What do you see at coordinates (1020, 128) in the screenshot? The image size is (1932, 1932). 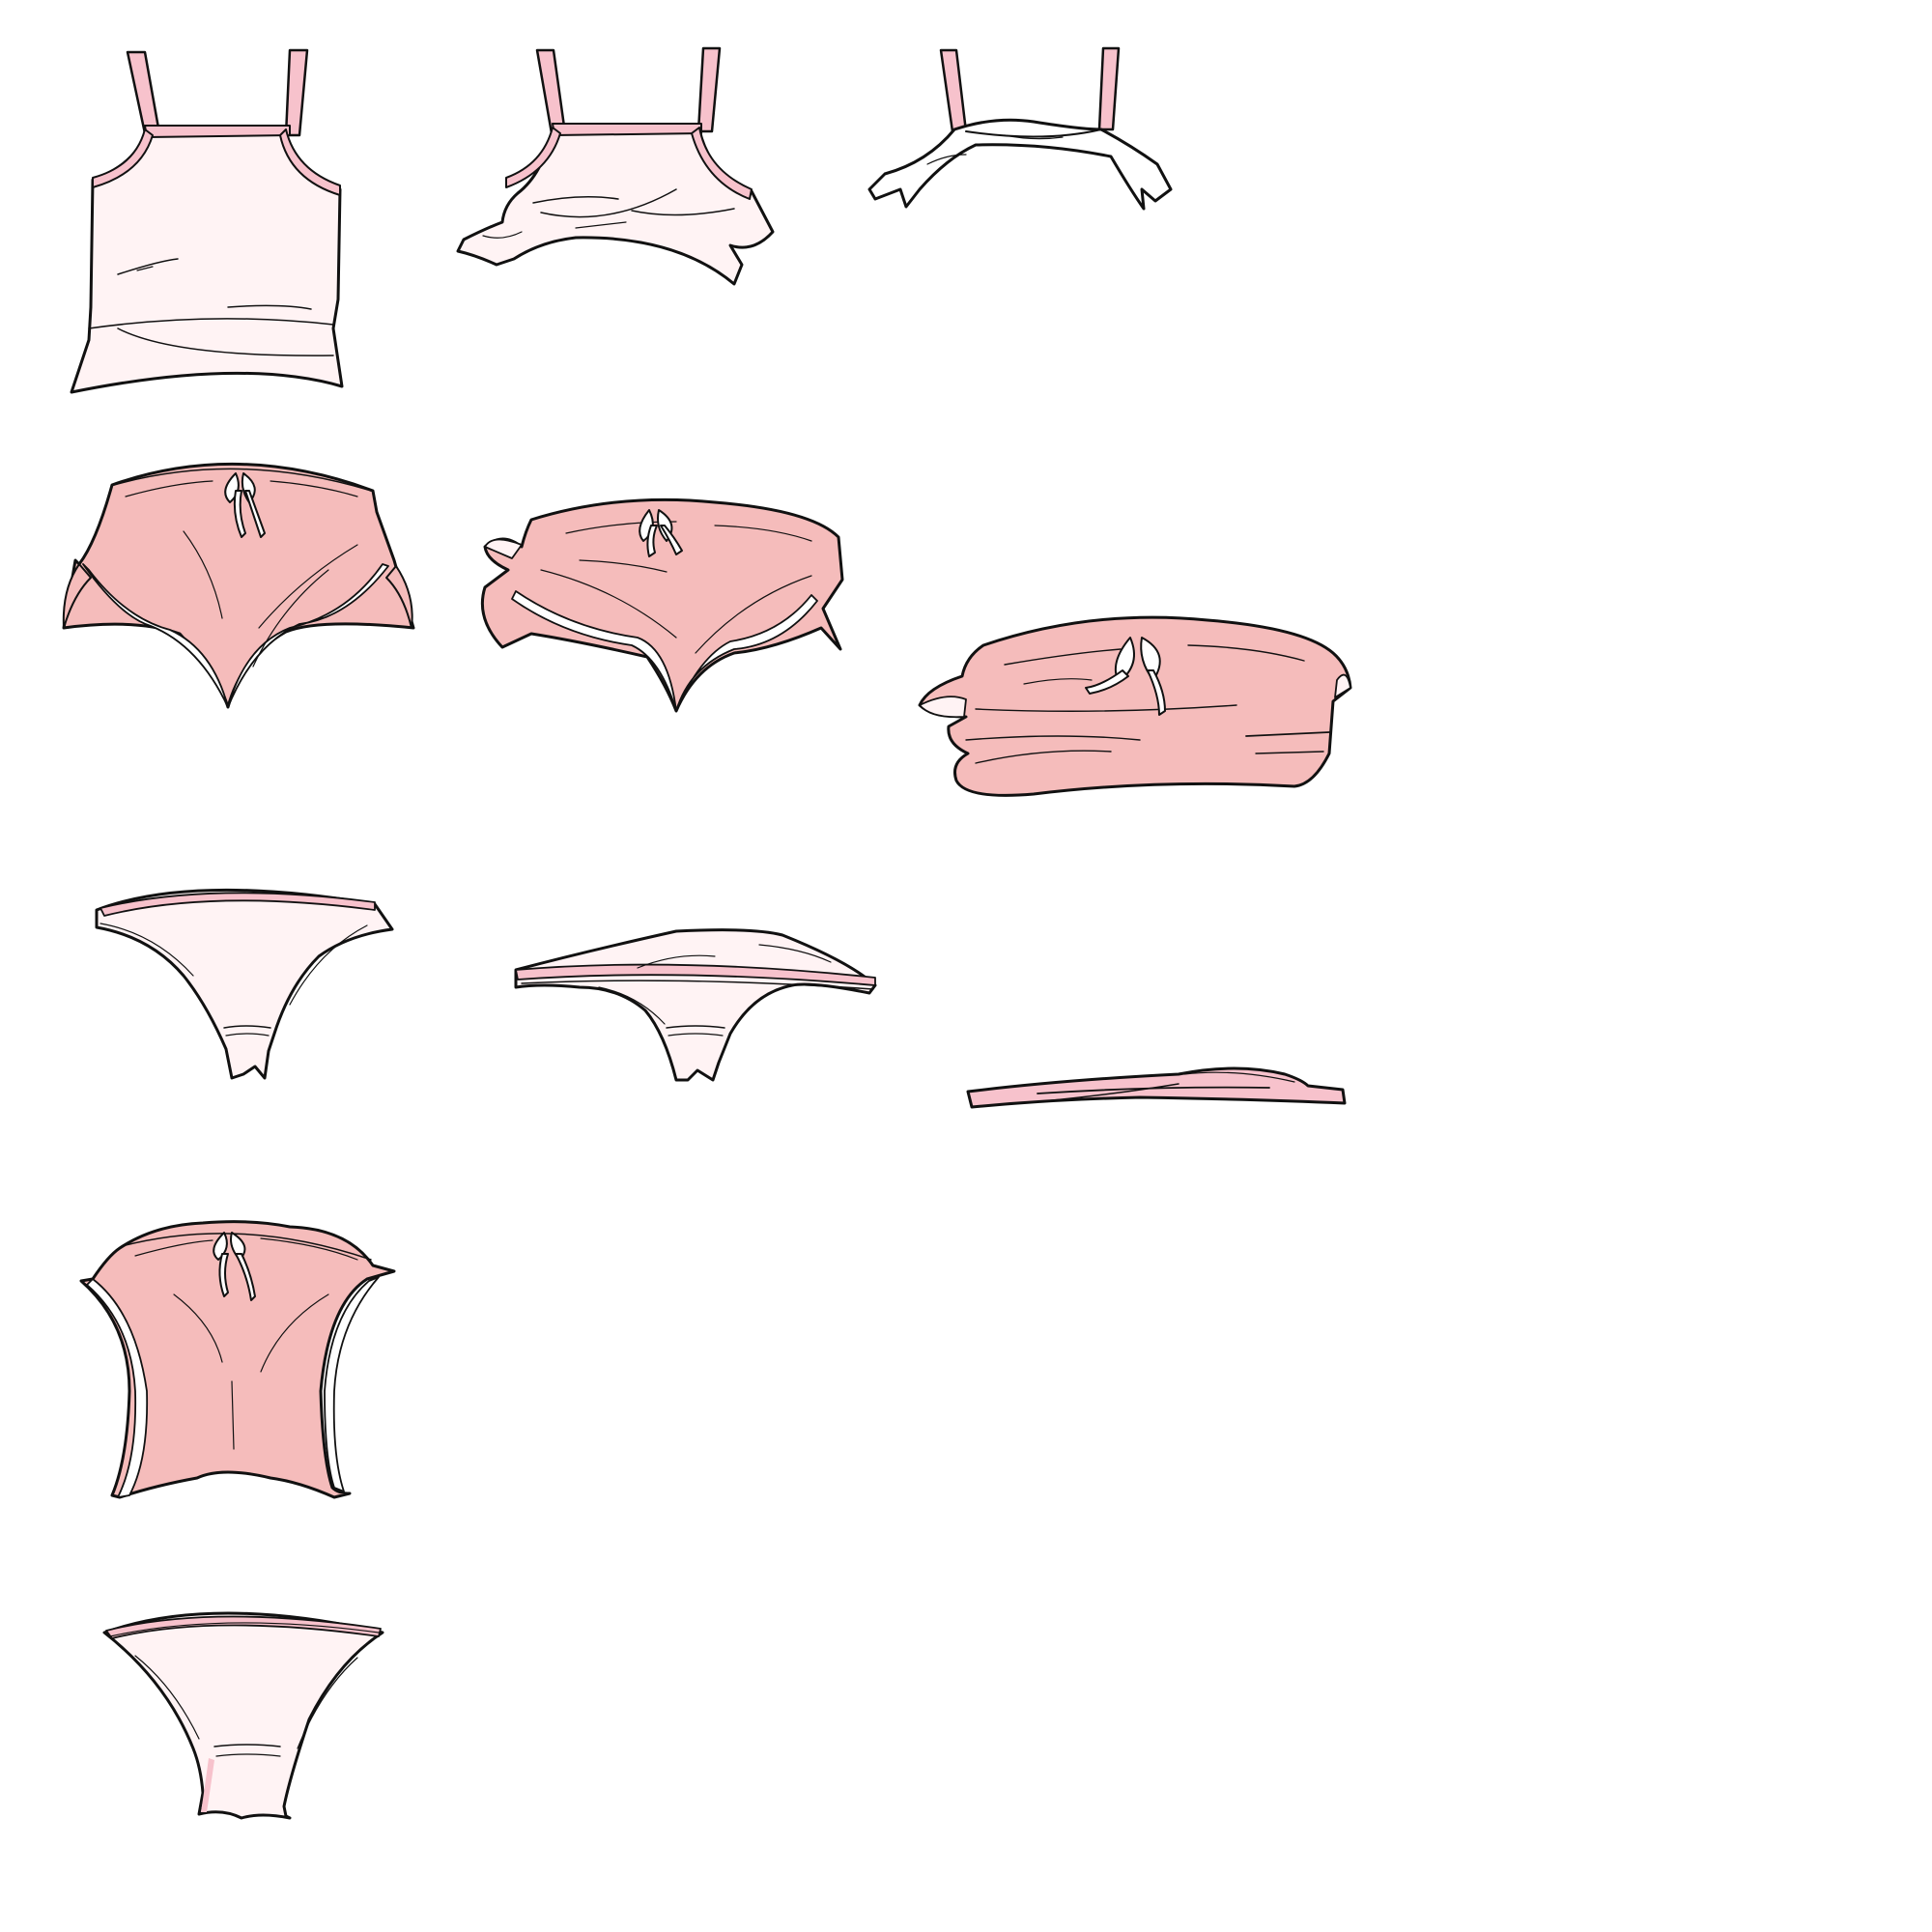 I see `camisole-shredded-sprite` at bounding box center [1020, 128].